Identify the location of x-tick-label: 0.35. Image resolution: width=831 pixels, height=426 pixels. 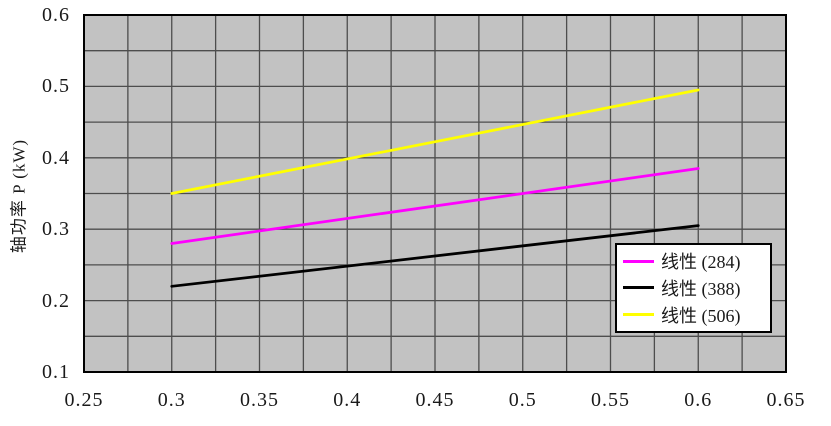
(259, 400).